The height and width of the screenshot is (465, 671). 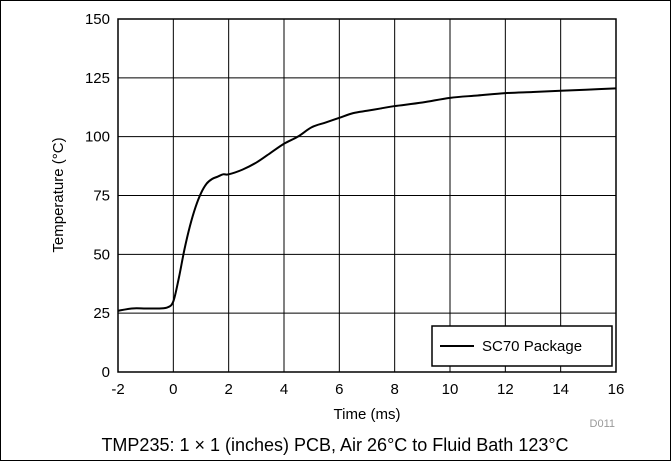 I want to click on x-tick-label: 0, so click(x=173, y=389).